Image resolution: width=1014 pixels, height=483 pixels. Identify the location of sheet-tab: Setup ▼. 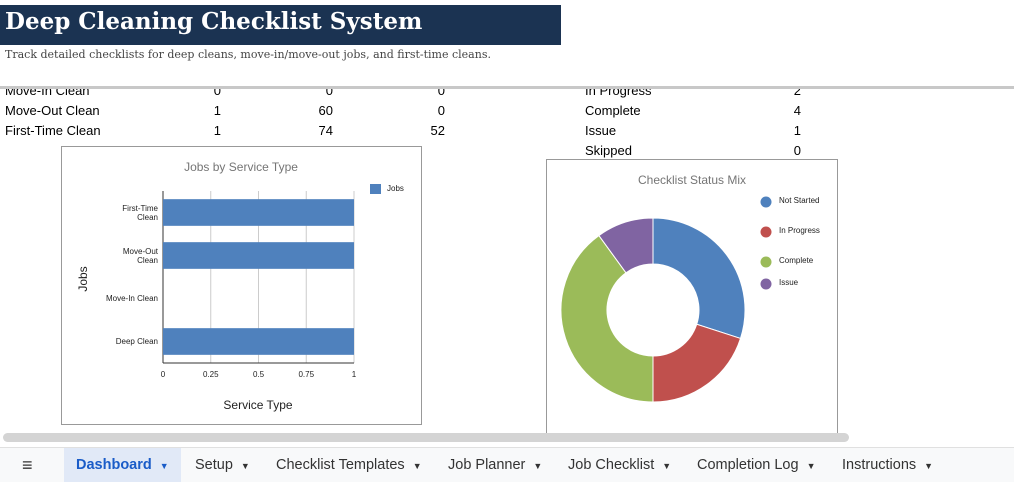
(222, 465).